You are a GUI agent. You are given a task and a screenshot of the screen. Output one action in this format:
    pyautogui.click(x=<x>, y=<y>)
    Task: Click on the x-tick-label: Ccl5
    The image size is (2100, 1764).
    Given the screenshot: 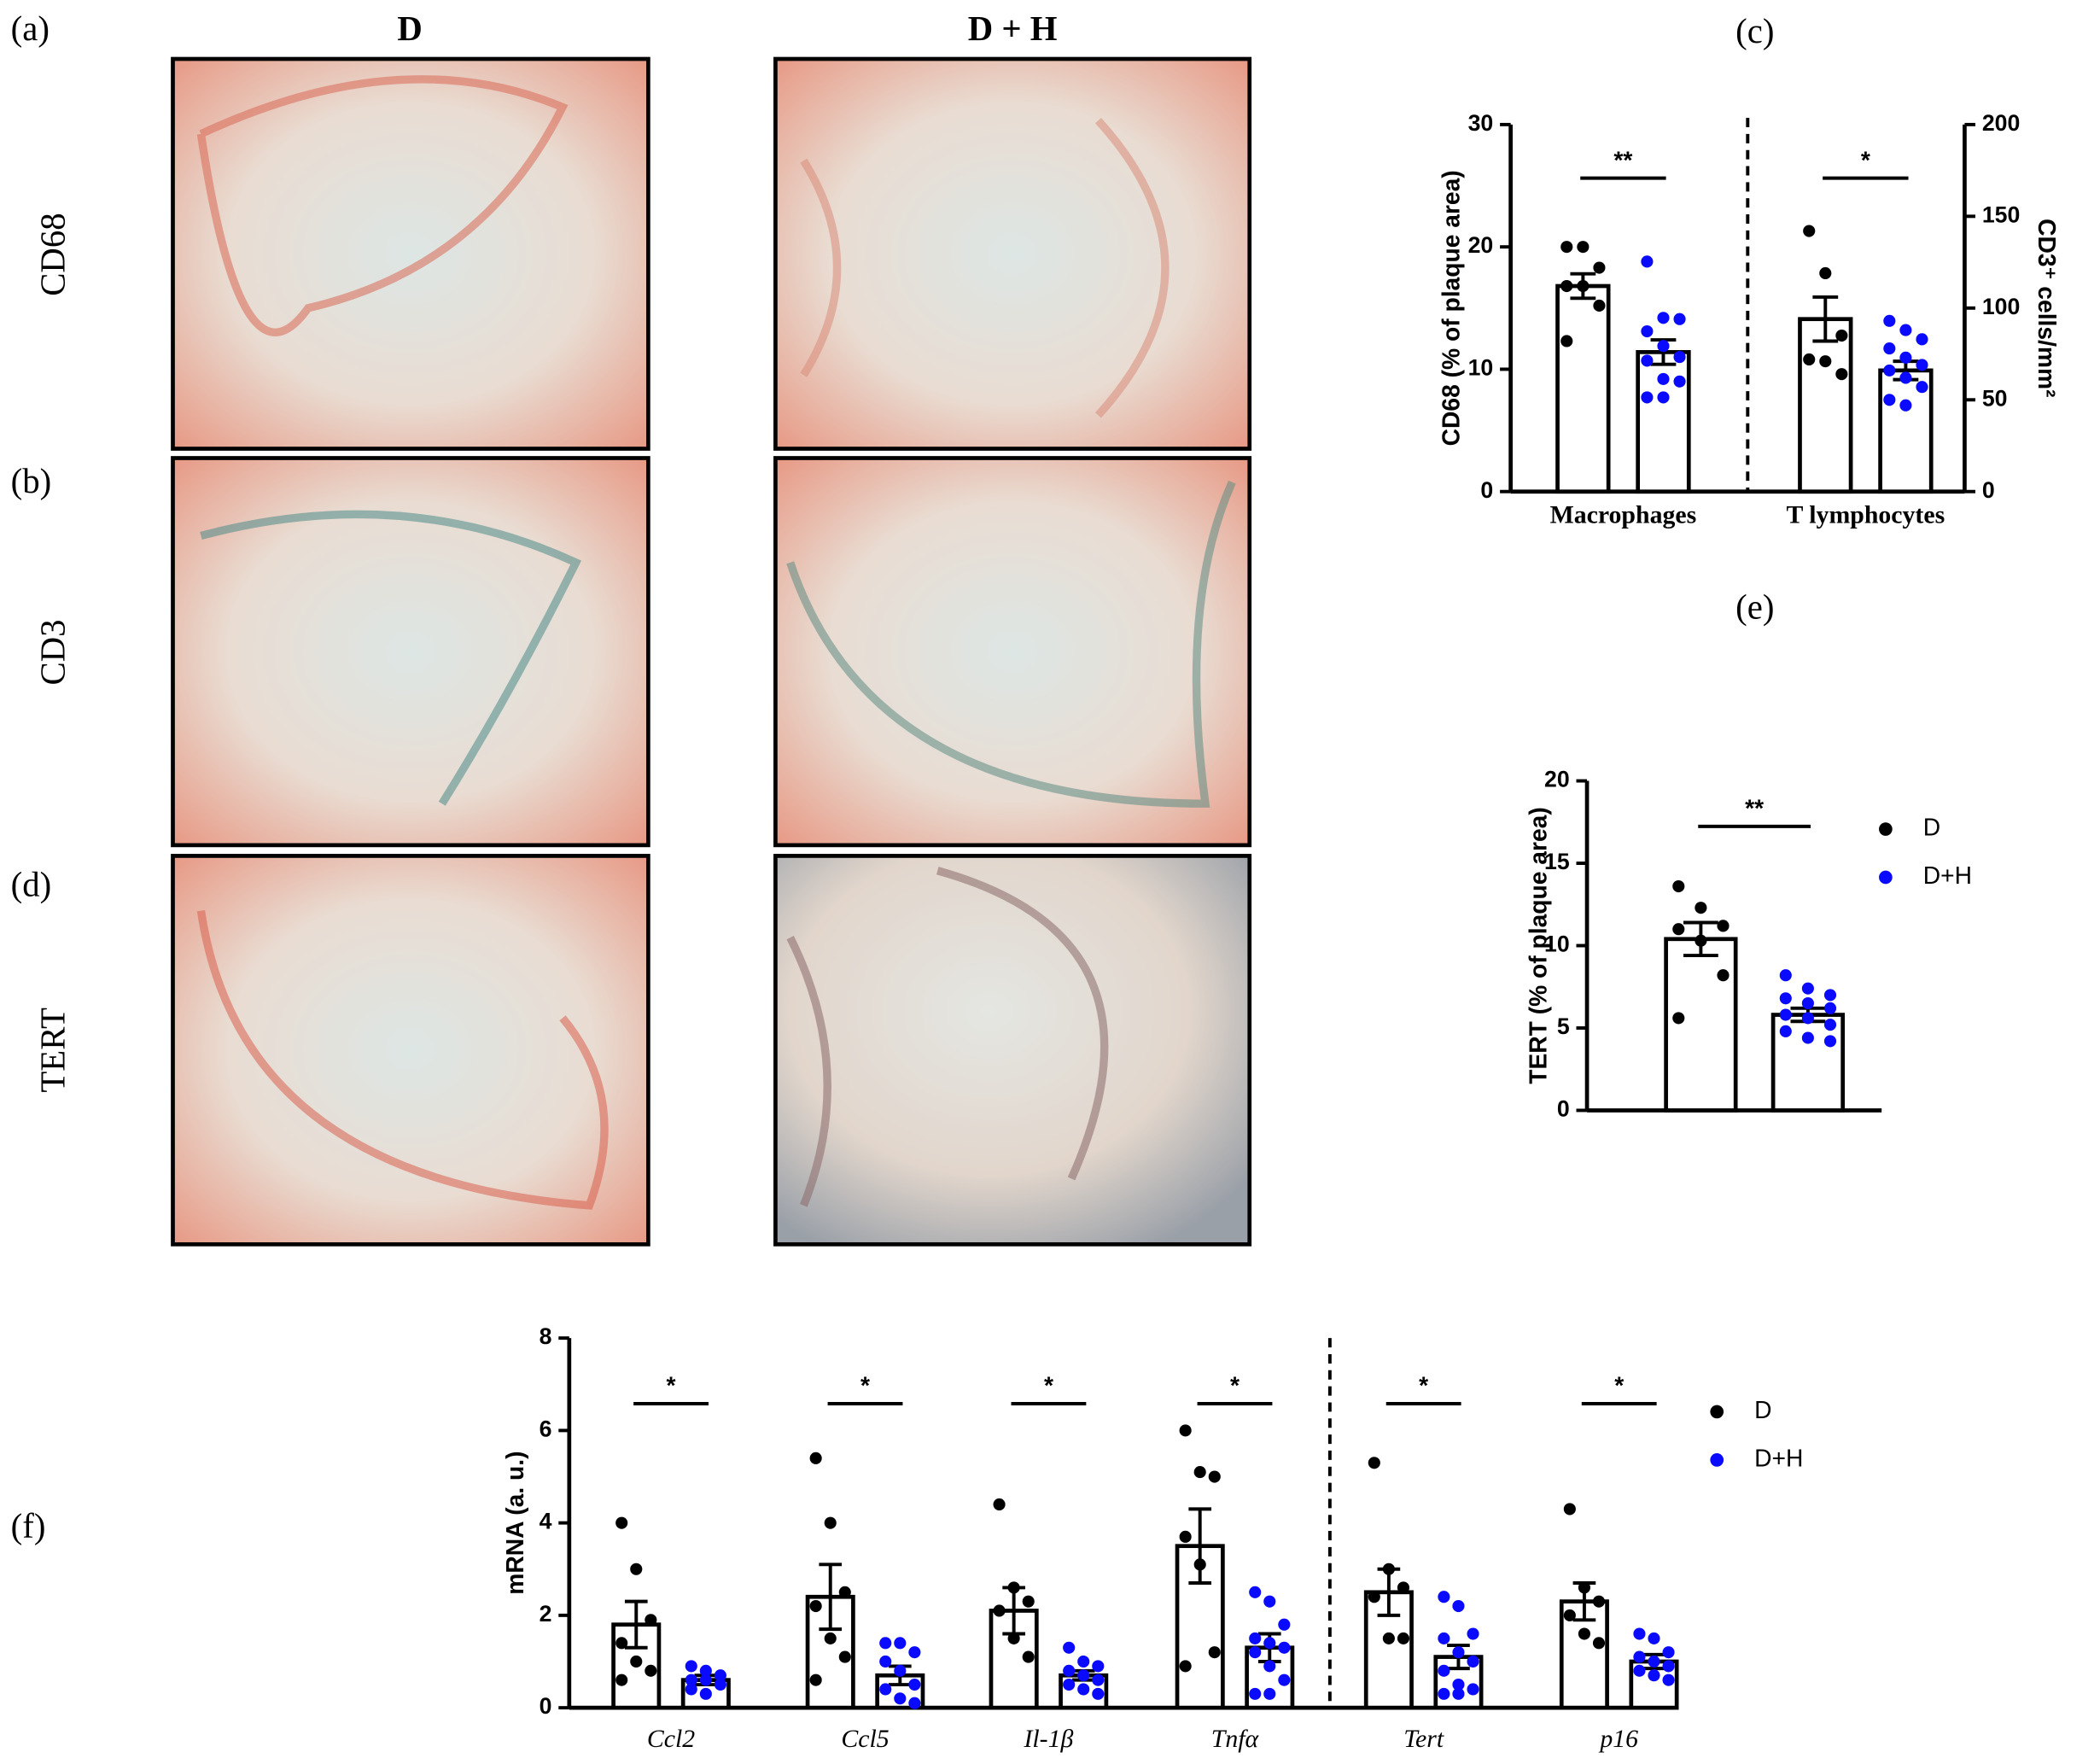 What is the action you would take?
    pyautogui.click(x=865, y=1739)
    